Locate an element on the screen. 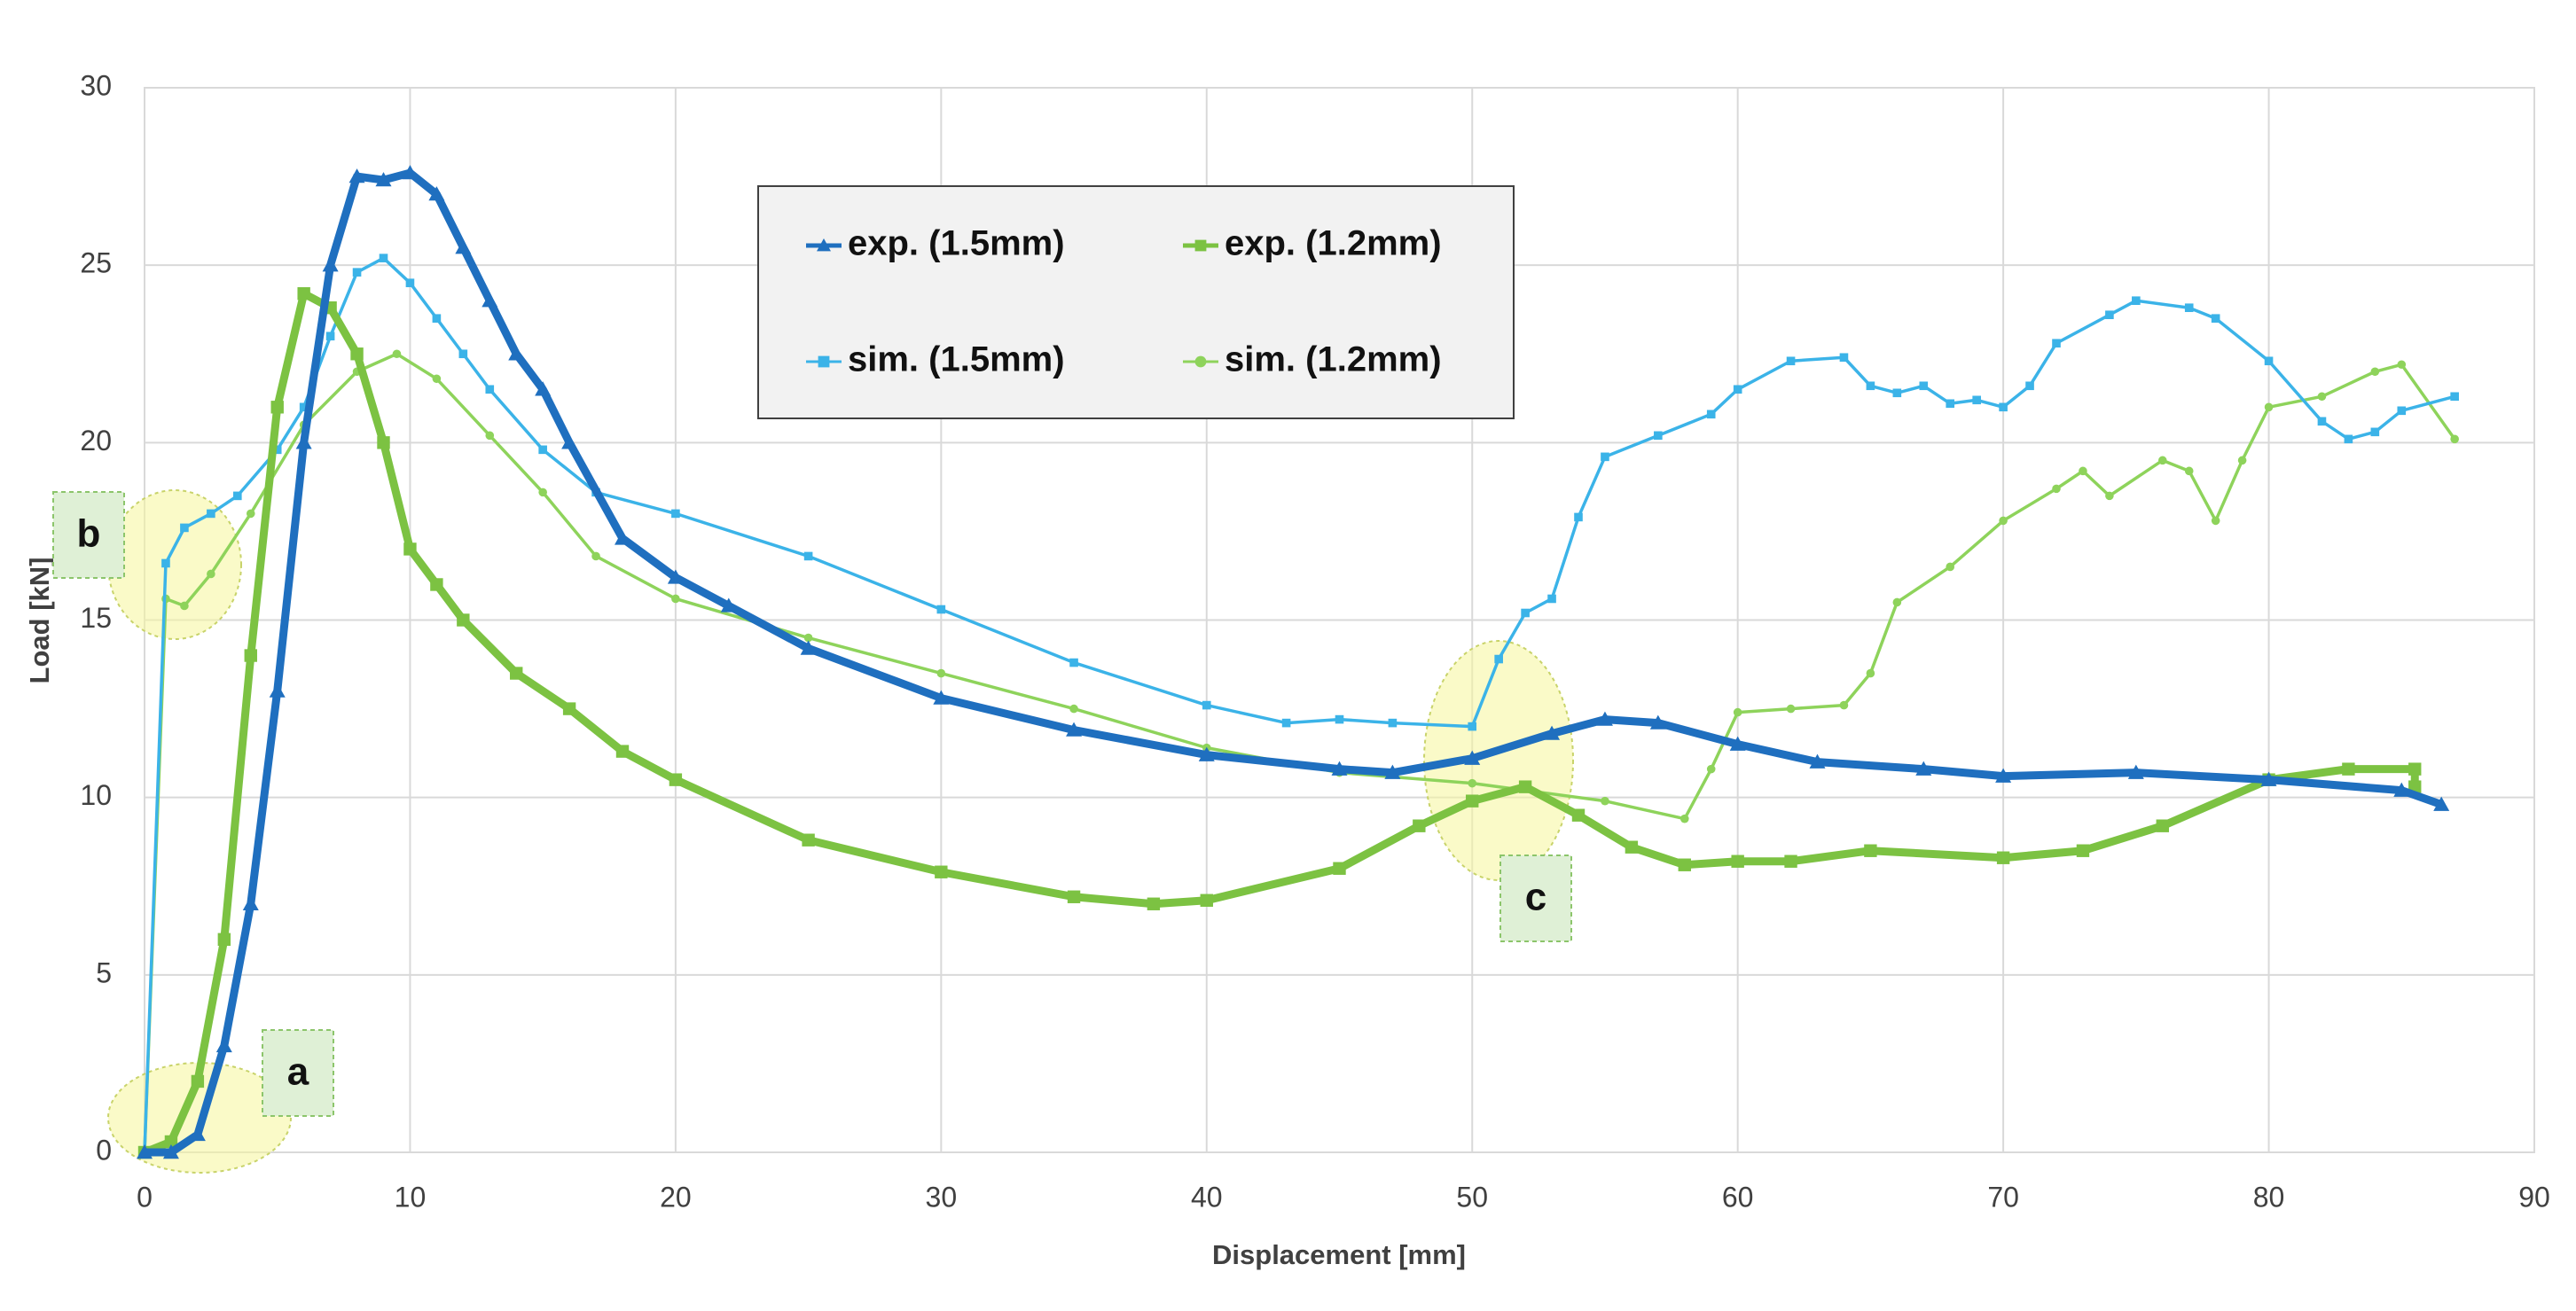 The image size is (2576, 1311). x-tick-label: 70 is located at coordinates (2003, 1197).